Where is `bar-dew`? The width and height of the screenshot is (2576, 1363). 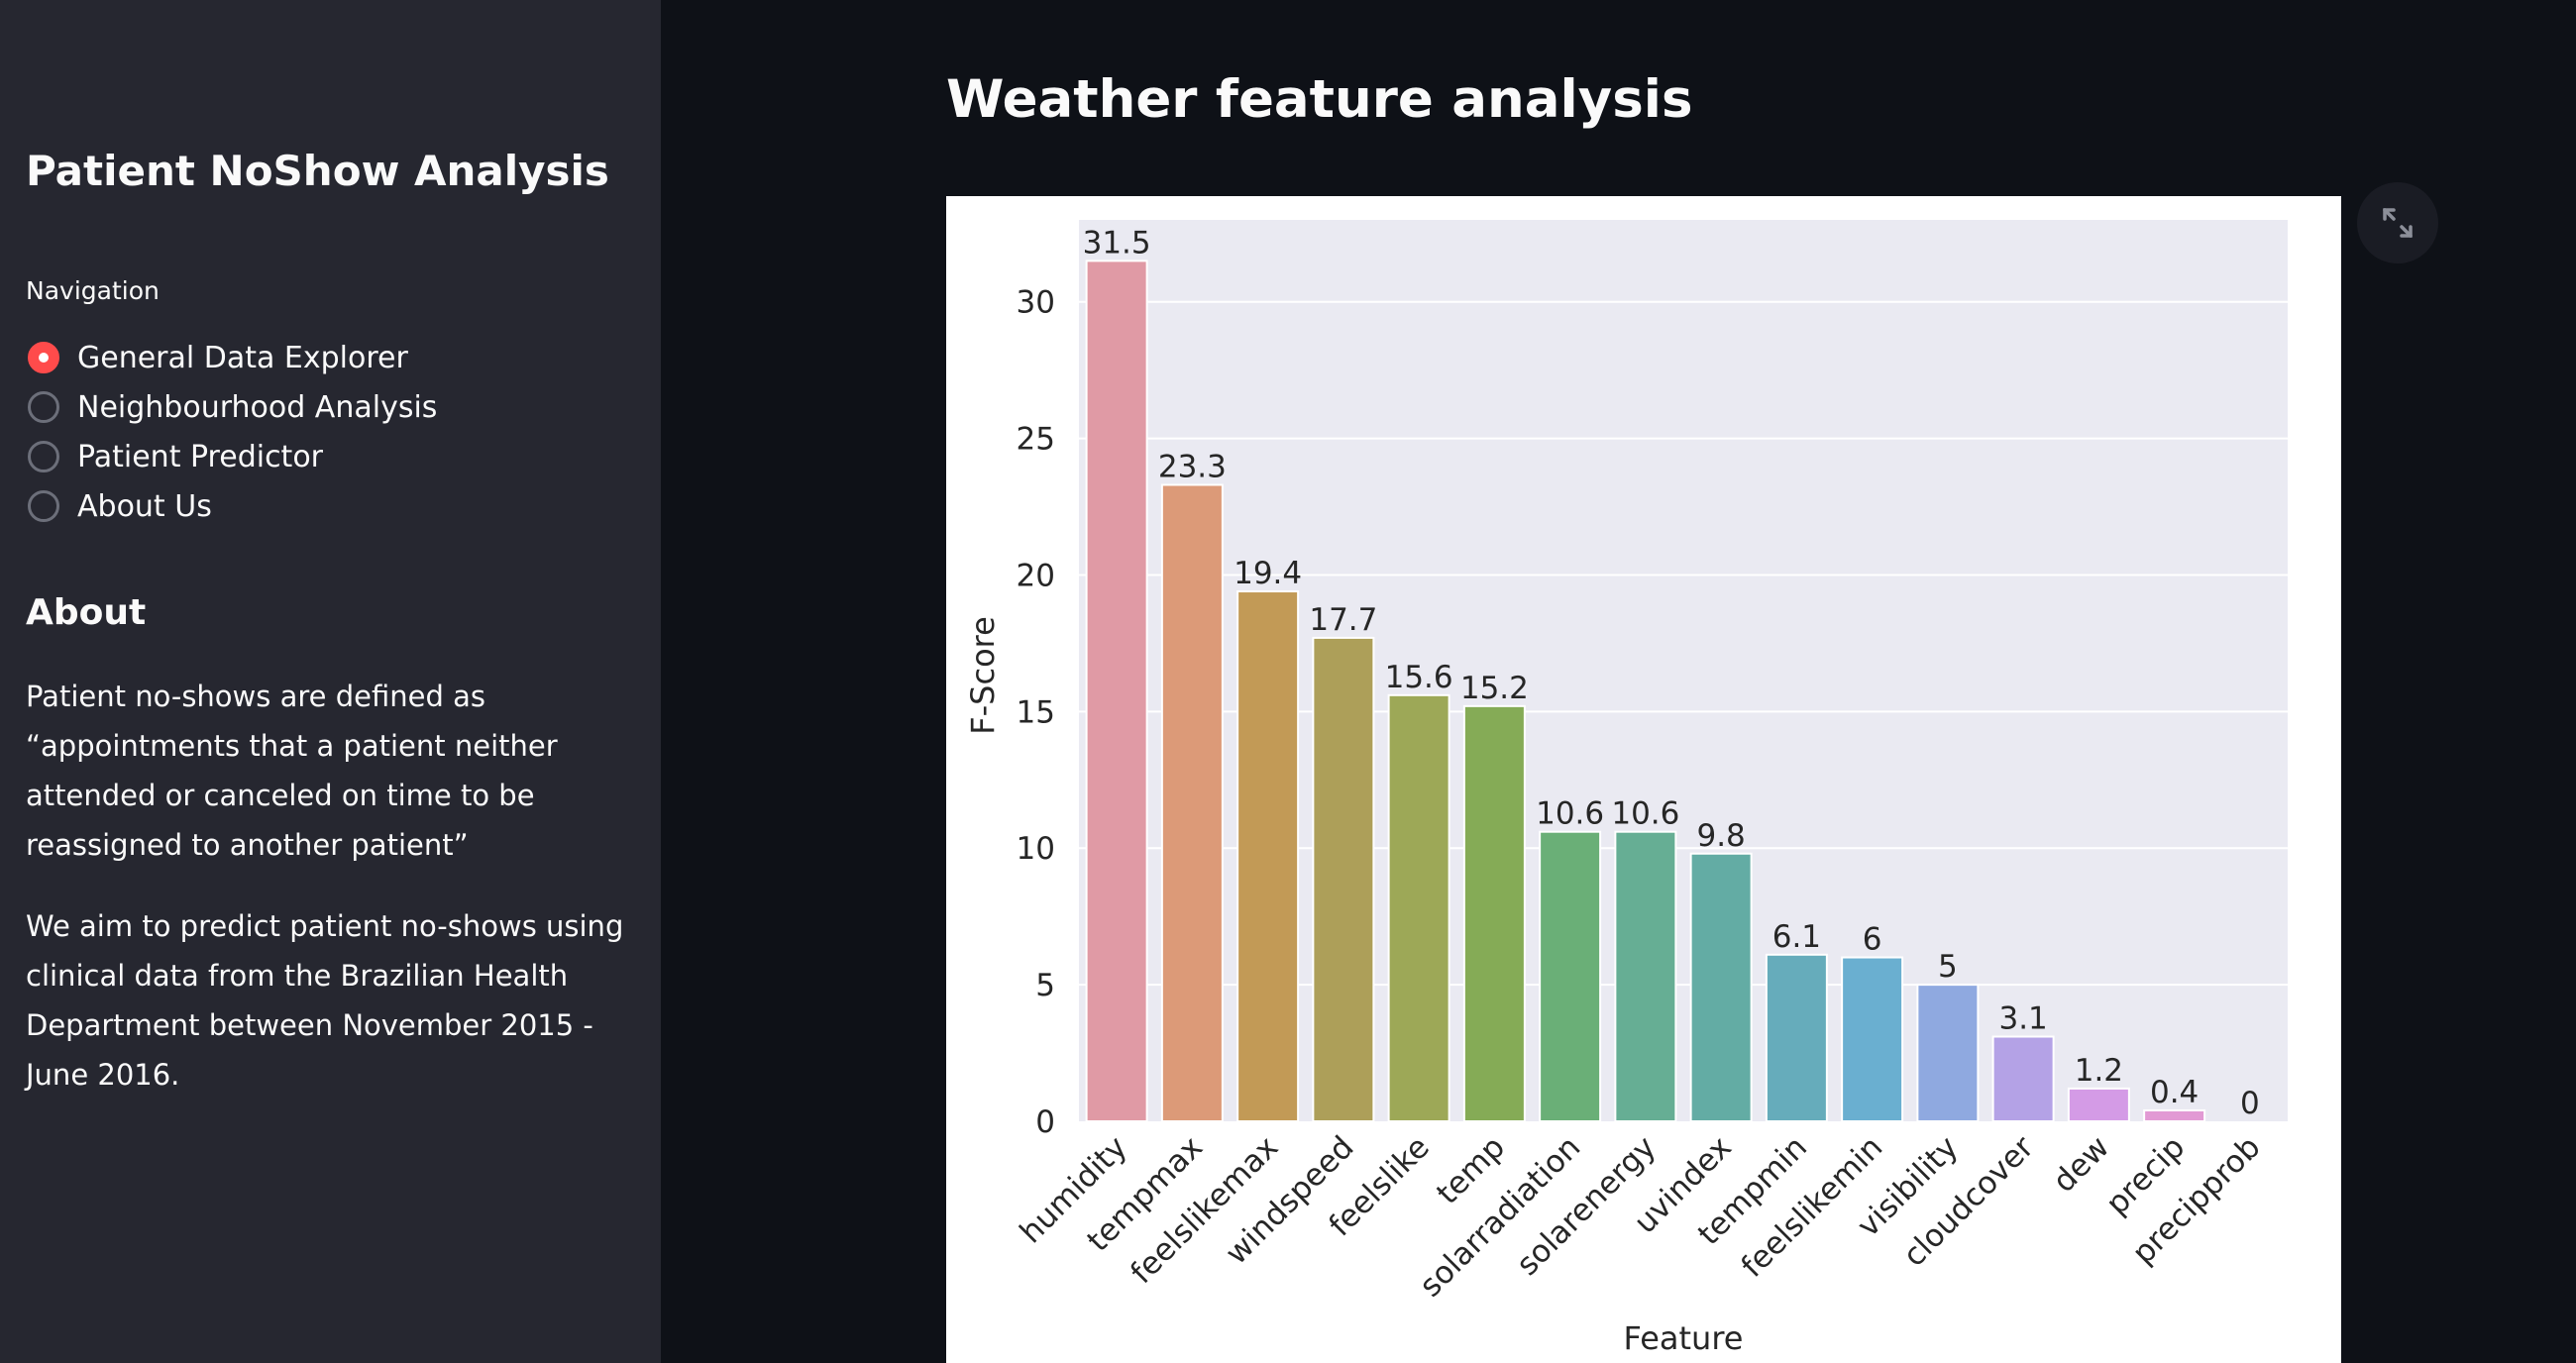 bar-dew is located at coordinates (2098, 1105).